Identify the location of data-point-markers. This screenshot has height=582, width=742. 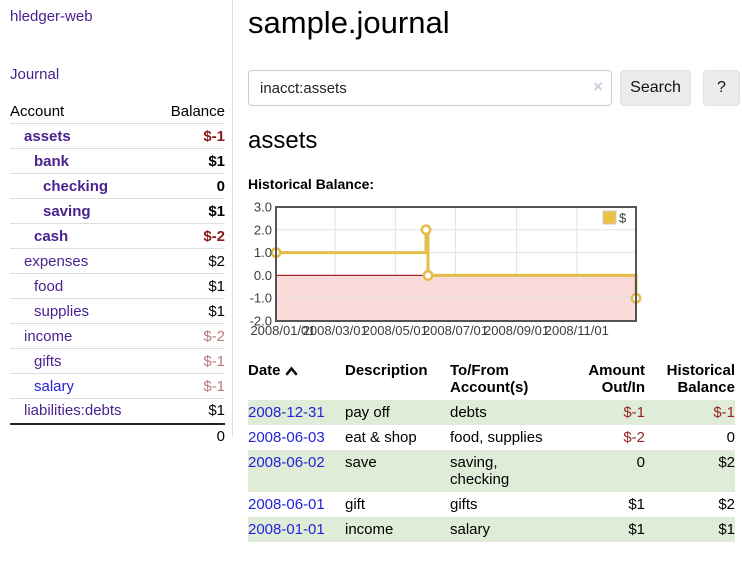
(456, 264).